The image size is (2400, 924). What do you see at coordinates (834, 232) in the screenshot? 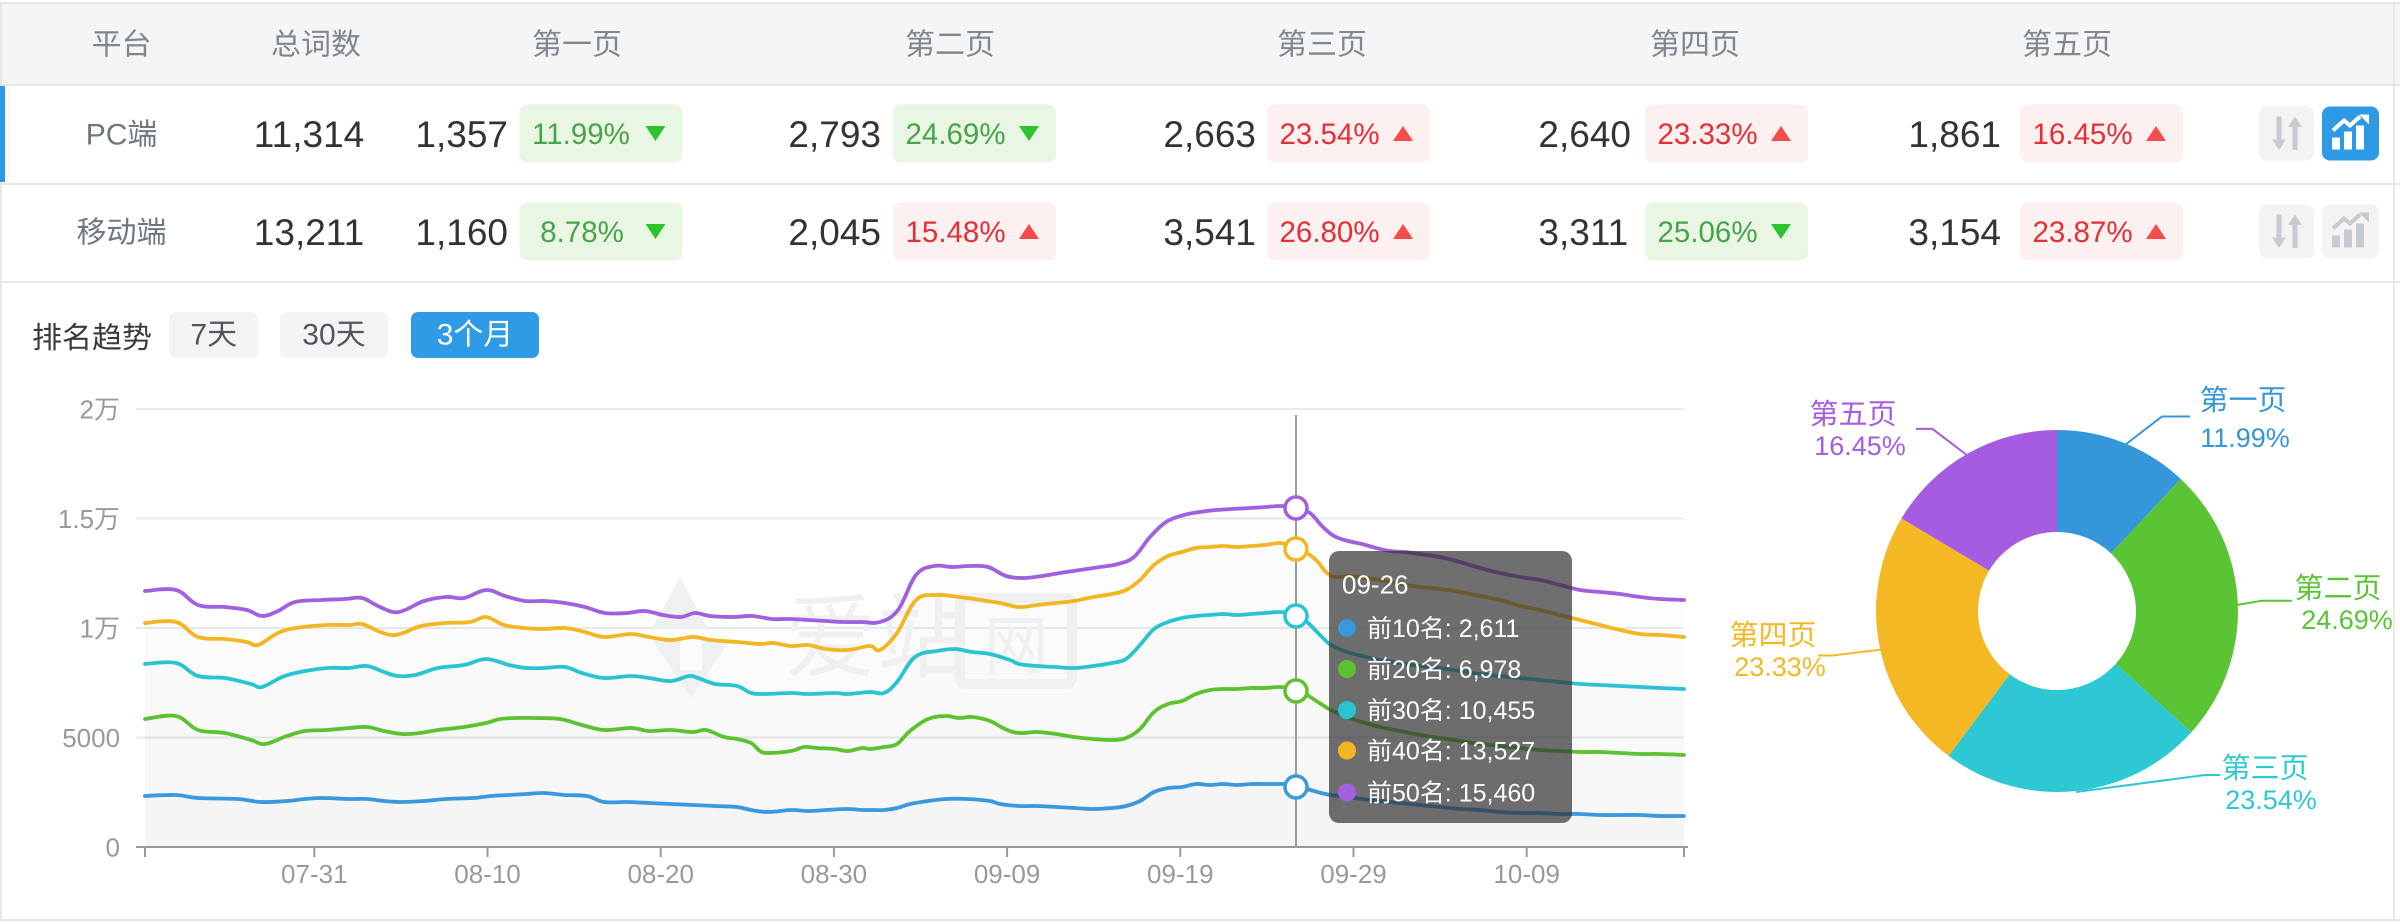
I see `svg-text: 2,045` at bounding box center [834, 232].